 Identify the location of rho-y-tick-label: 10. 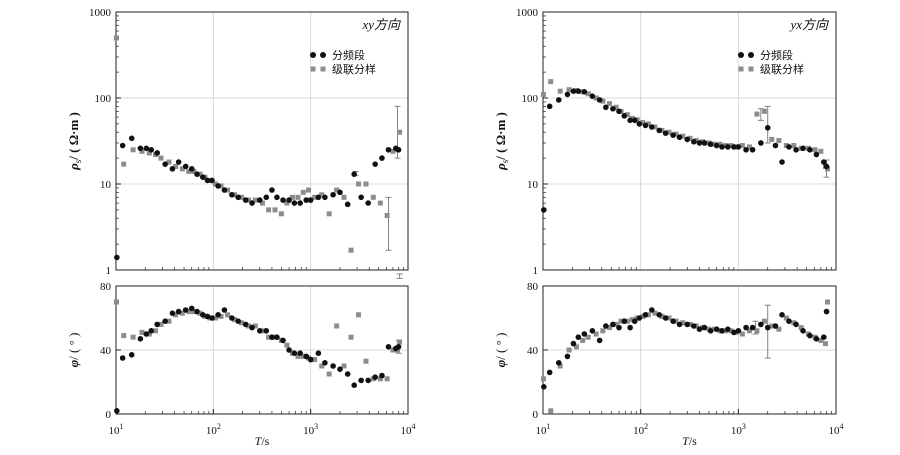
(106, 185).